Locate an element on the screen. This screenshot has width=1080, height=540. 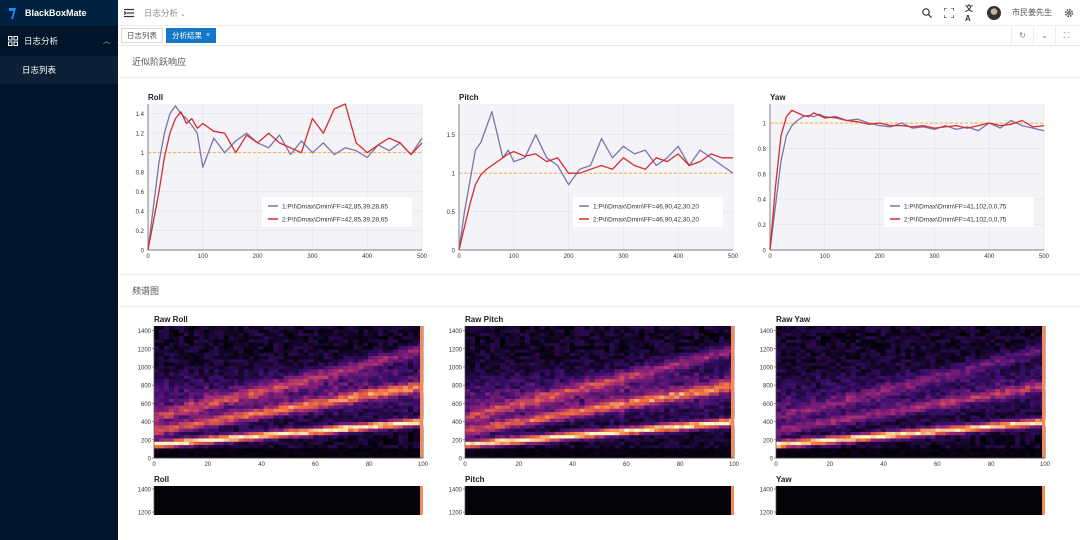
chevron-down-icon: ⌄ is located at coordinates (1044, 35).